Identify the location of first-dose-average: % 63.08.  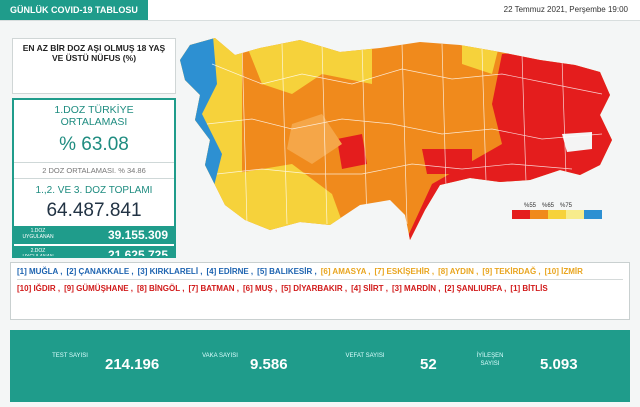
(94, 144).